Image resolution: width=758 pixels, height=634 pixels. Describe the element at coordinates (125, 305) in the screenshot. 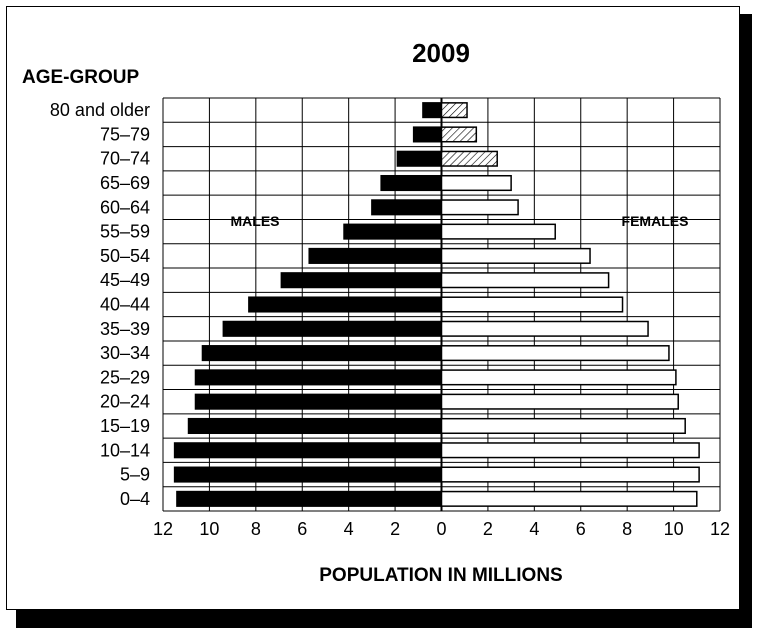

I see `category-label: 40–44` at that location.